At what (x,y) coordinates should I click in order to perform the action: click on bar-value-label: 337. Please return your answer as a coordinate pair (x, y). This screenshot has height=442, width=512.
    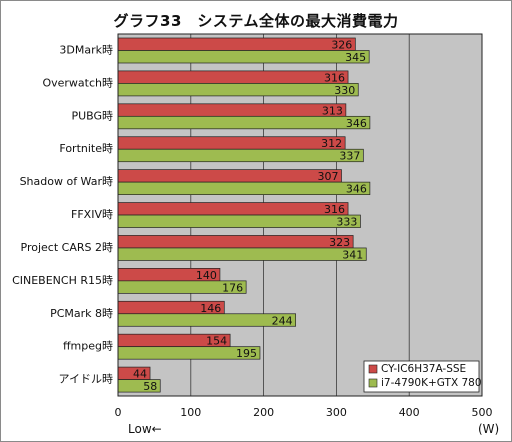
    Looking at the image, I should click on (349, 156).